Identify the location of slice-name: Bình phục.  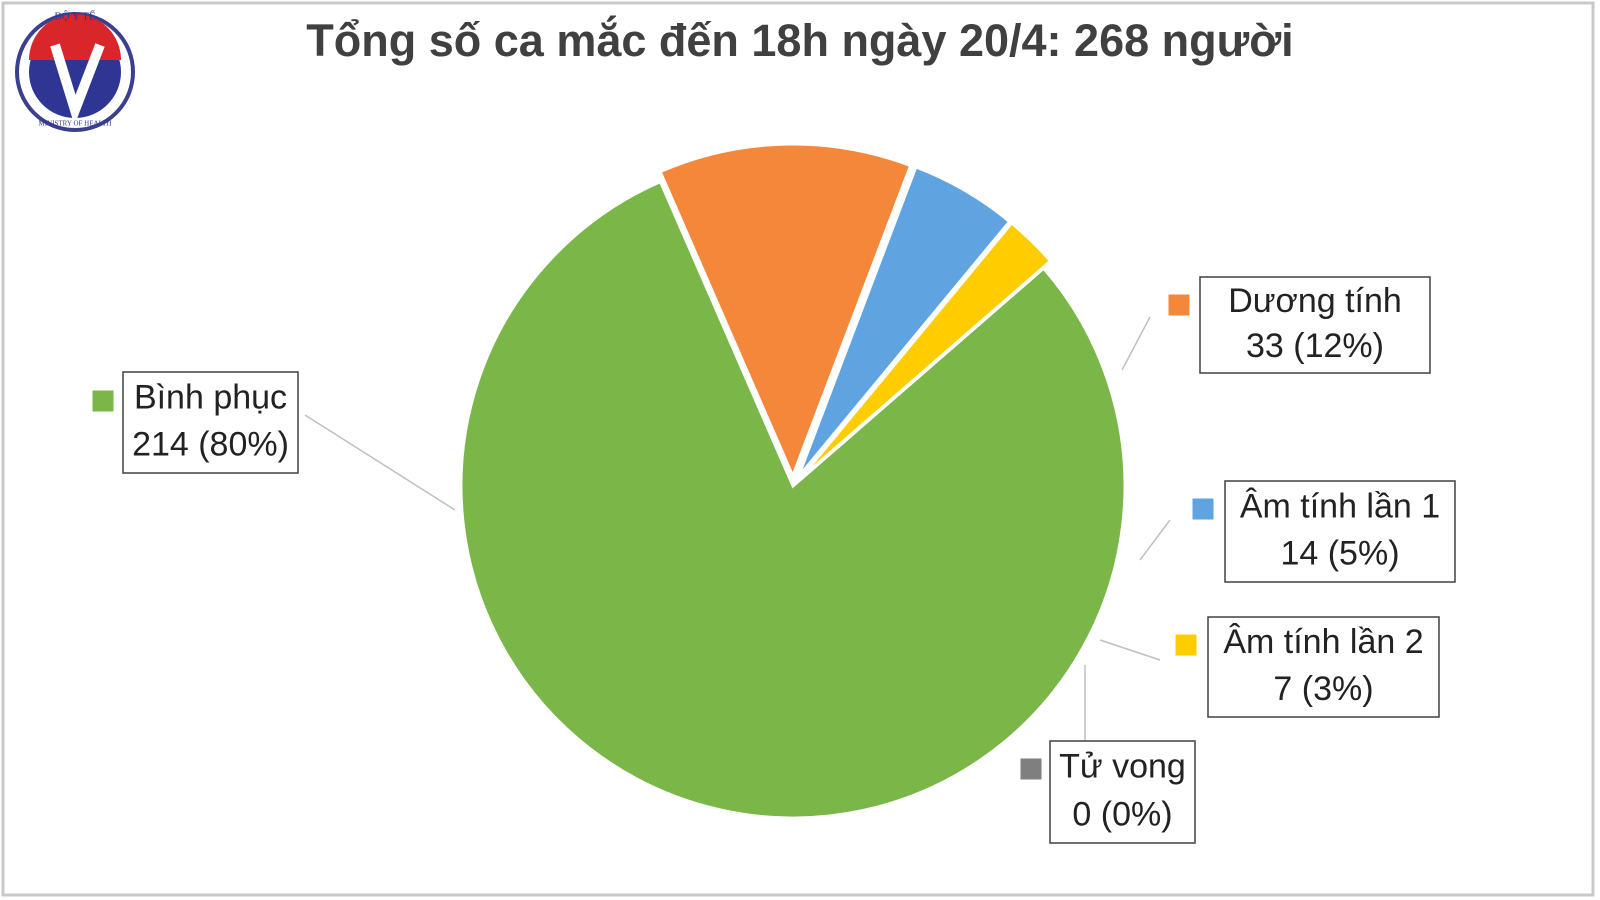
(210, 397).